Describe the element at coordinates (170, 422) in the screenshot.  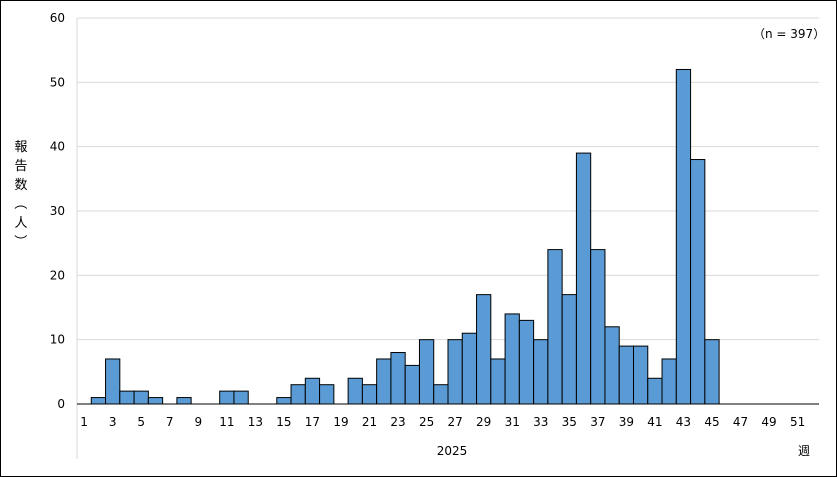
I see `x-tick-label-7: 7` at that location.